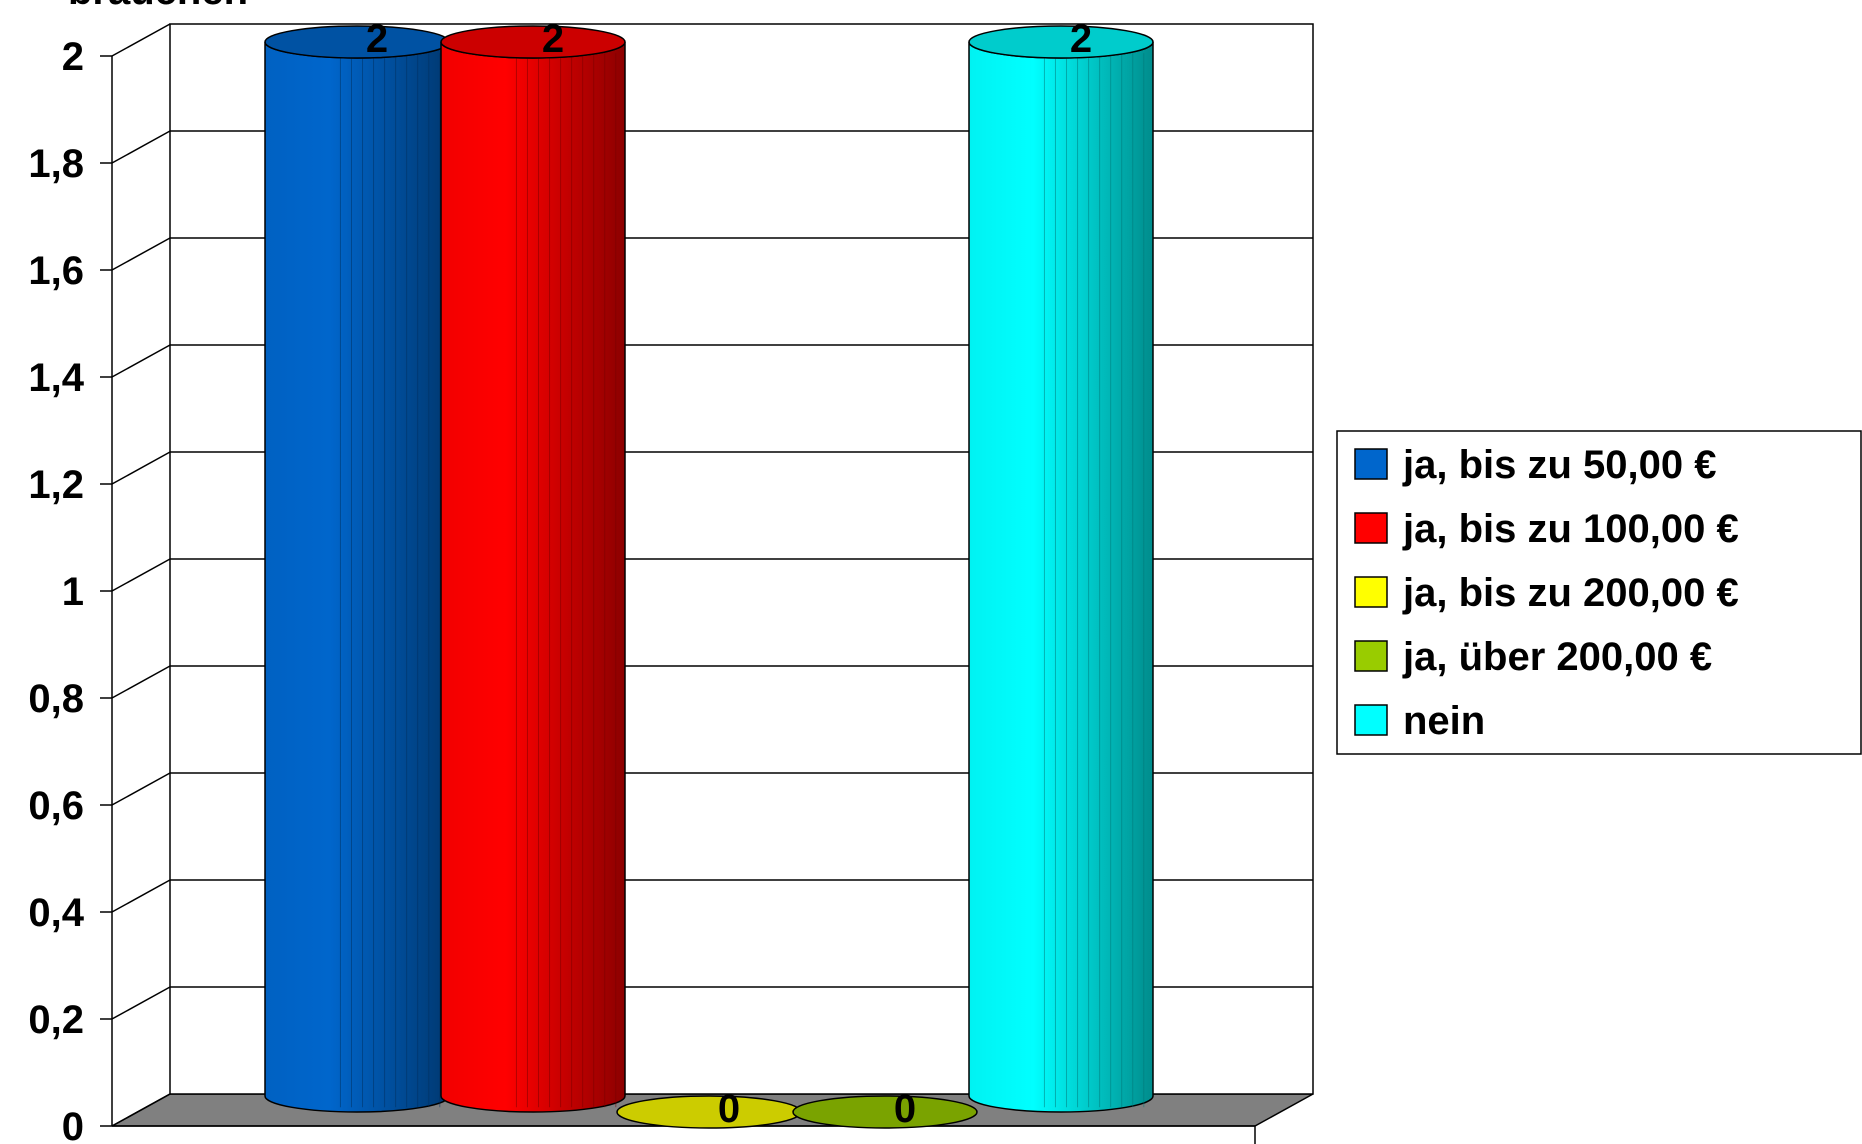 This screenshot has height=1144, width=1862. I want to click on y-tick-label: 1,4, so click(56, 378).